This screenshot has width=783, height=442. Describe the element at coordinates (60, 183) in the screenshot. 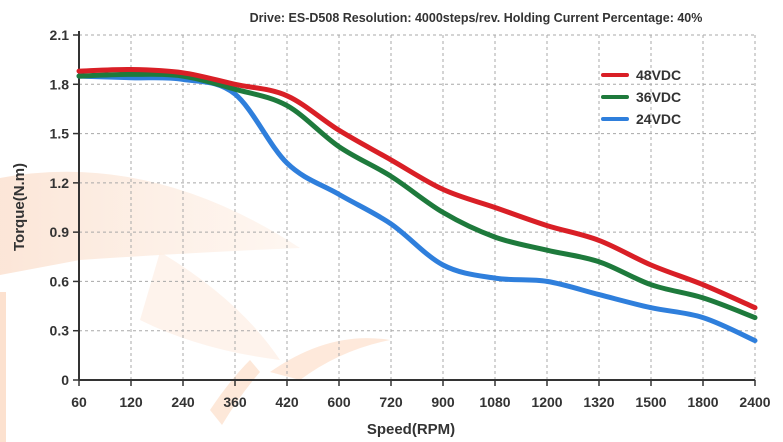

I see `y-tick-label: 1.2` at that location.